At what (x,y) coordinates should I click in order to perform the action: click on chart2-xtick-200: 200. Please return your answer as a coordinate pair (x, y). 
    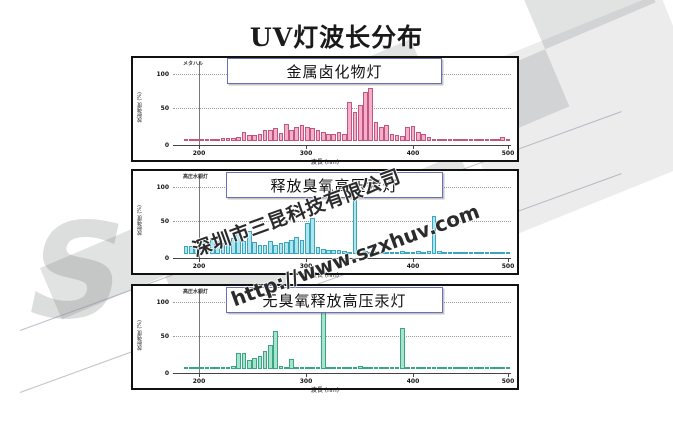
    Looking at the image, I should click on (199, 266).